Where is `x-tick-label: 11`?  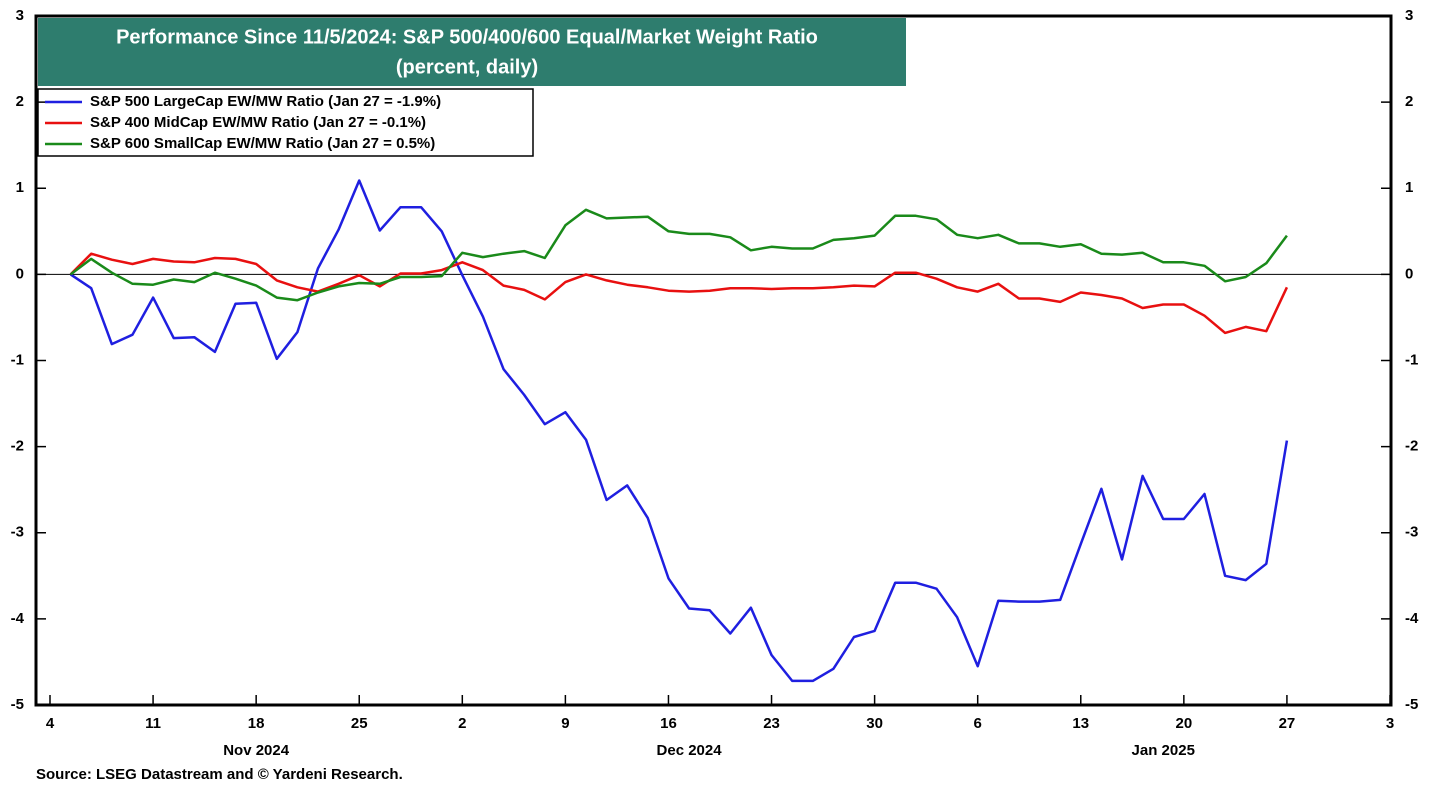
x-tick-label: 11 is located at coordinates (153, 723).